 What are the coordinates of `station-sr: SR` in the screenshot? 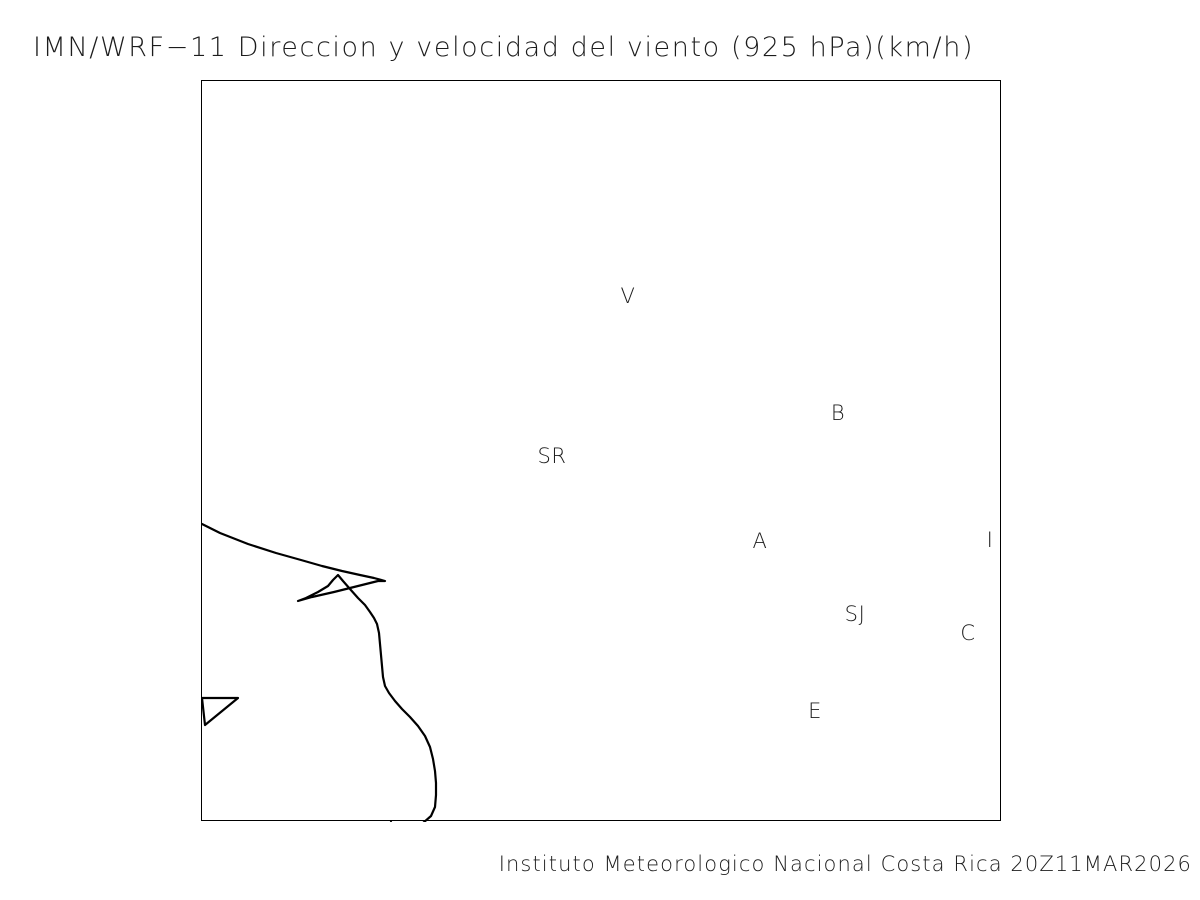 It's located at (552, 456).